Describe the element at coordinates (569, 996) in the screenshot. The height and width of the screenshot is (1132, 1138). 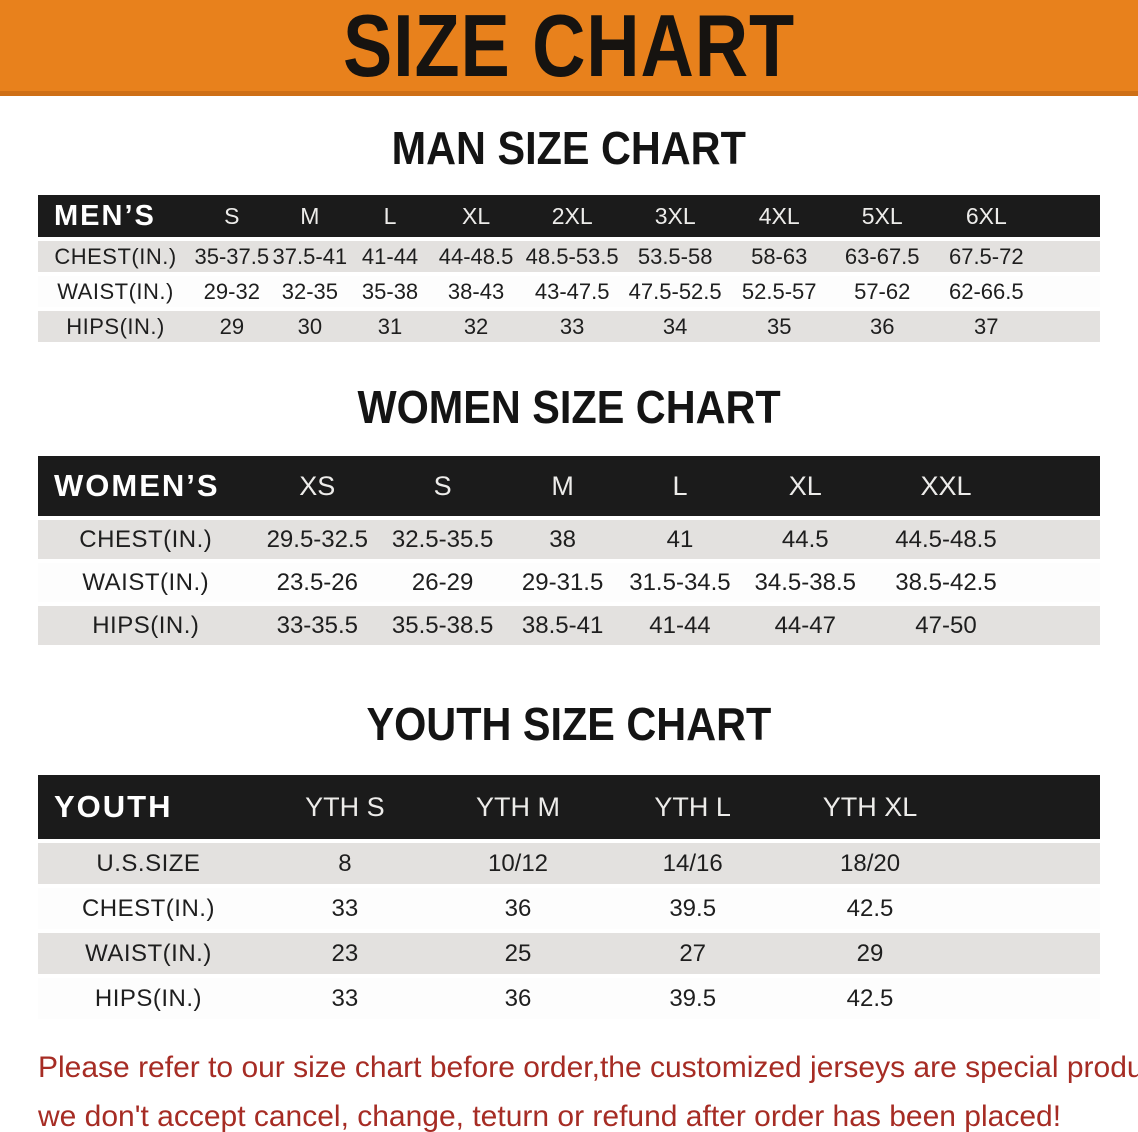
I see `measurement-row: HIPS(IN.) 33 36 39.5 42.5` at that location.